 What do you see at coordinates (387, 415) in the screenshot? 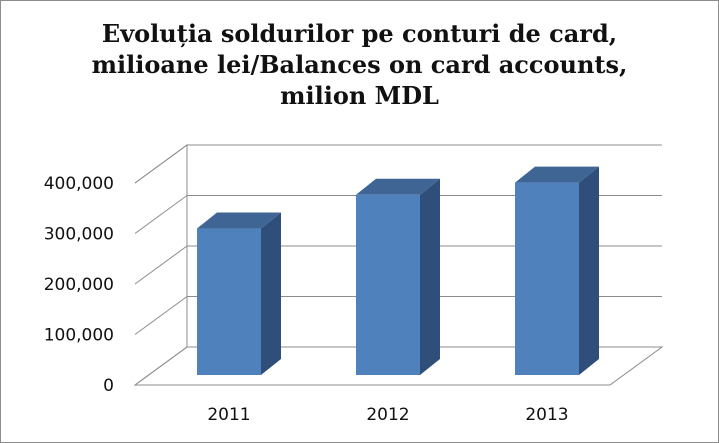
I see `x-tick-label: 2012` at bounding box center [387, 415].